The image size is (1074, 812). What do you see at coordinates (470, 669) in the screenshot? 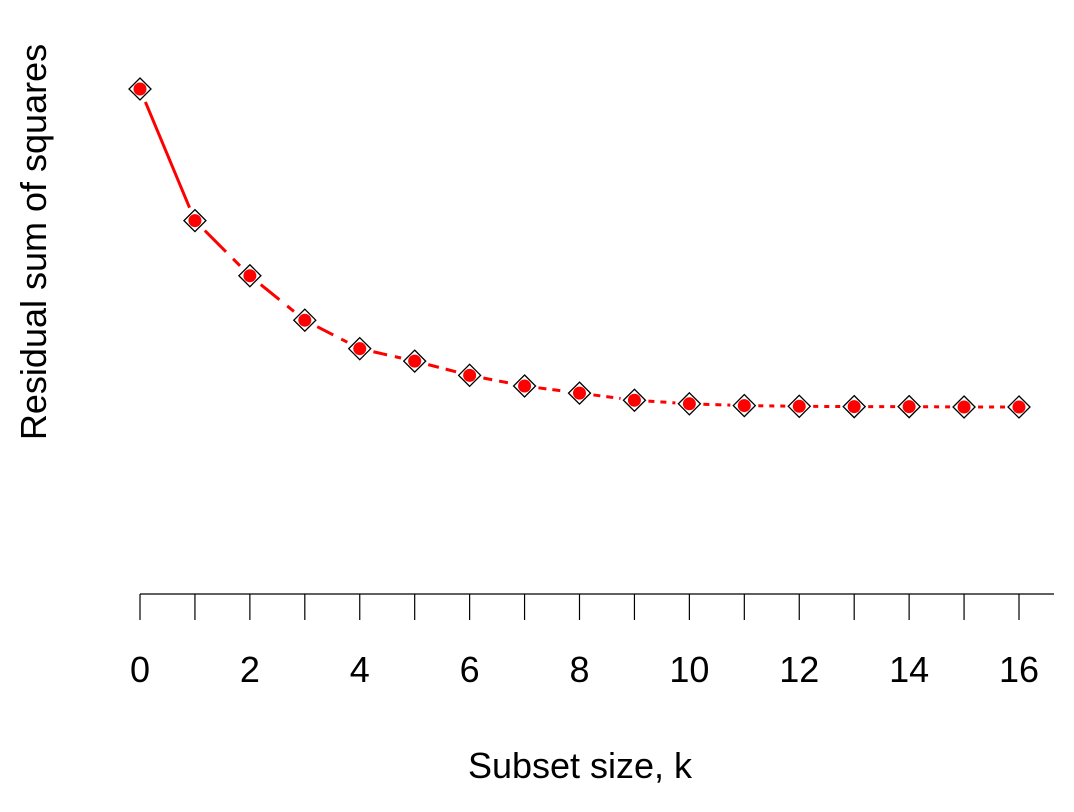
I see `x-tick-label-6: 6` at bounding box center [470, 669].